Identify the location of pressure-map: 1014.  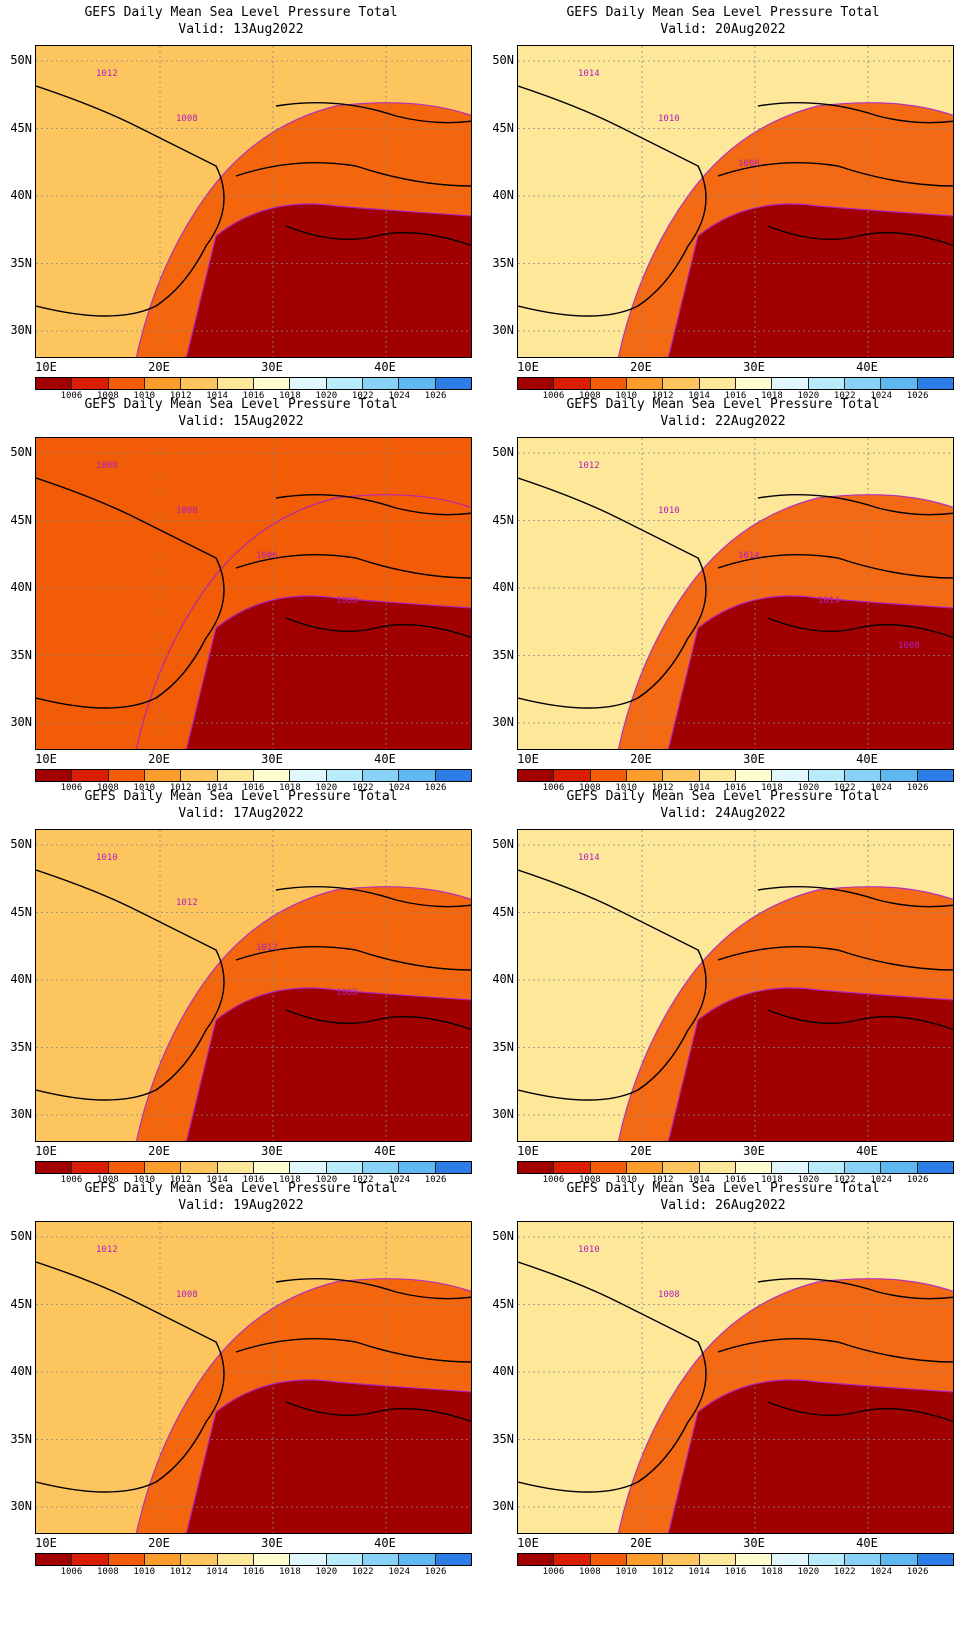
(735, 985).